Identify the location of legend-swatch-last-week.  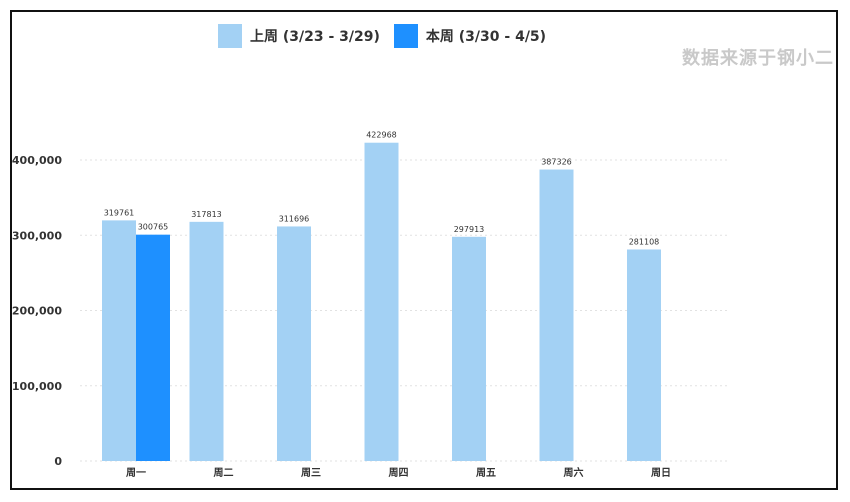
(230, 36).